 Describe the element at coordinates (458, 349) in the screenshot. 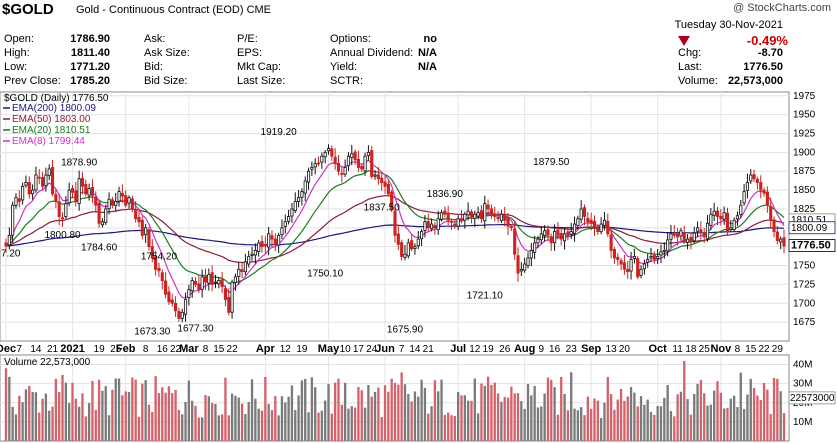

I see `date-tick-label: Jul` at that location.